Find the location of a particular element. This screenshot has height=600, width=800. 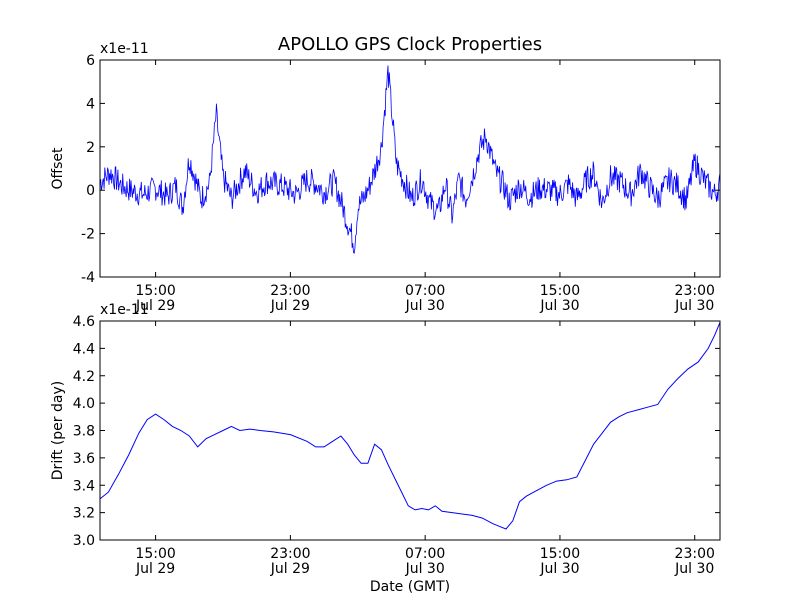

y-tick-label: 6 is located at coordinates (90, 61).